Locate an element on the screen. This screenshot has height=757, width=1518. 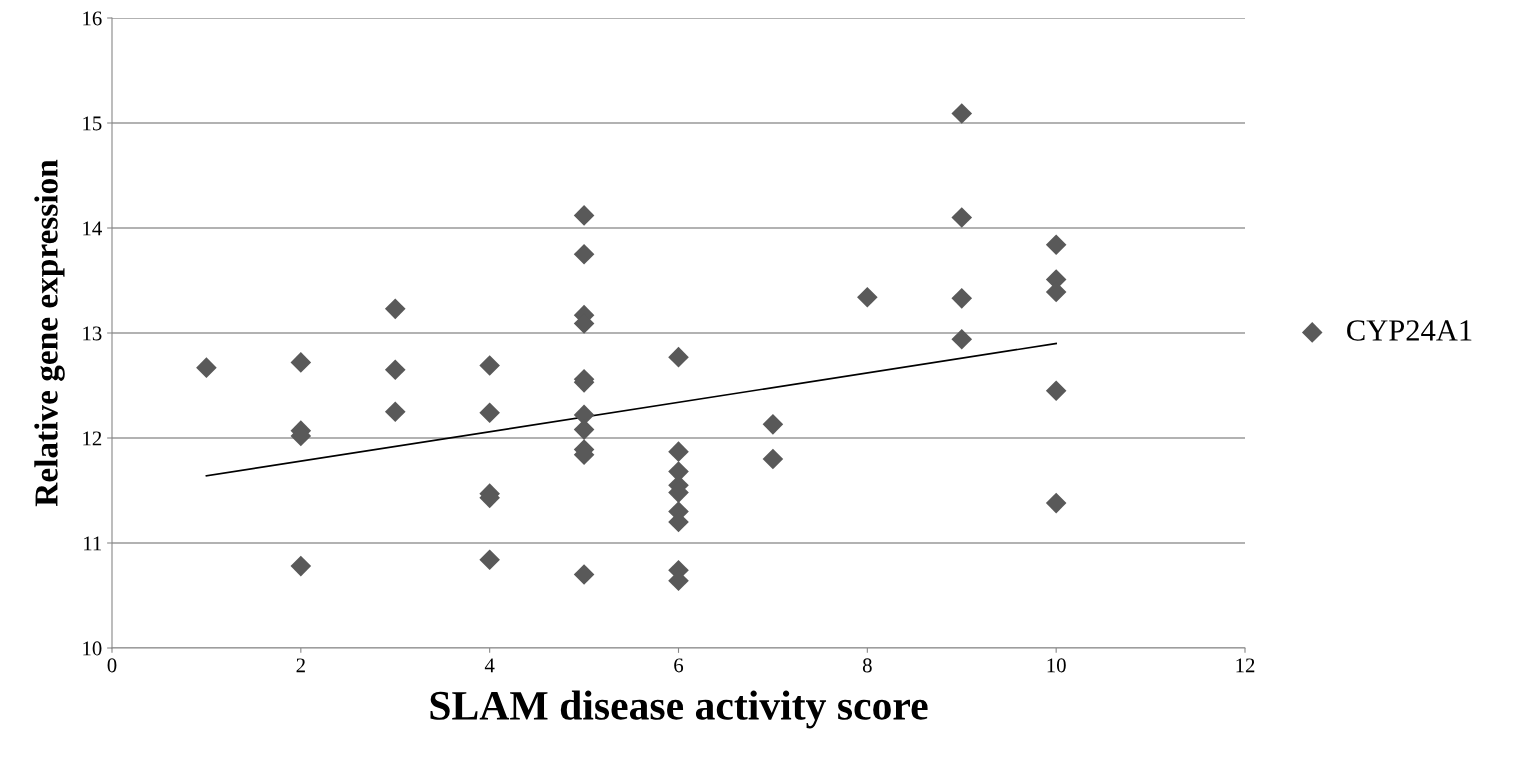
x-tick-label: 0 is located at coordinates (112, 665).